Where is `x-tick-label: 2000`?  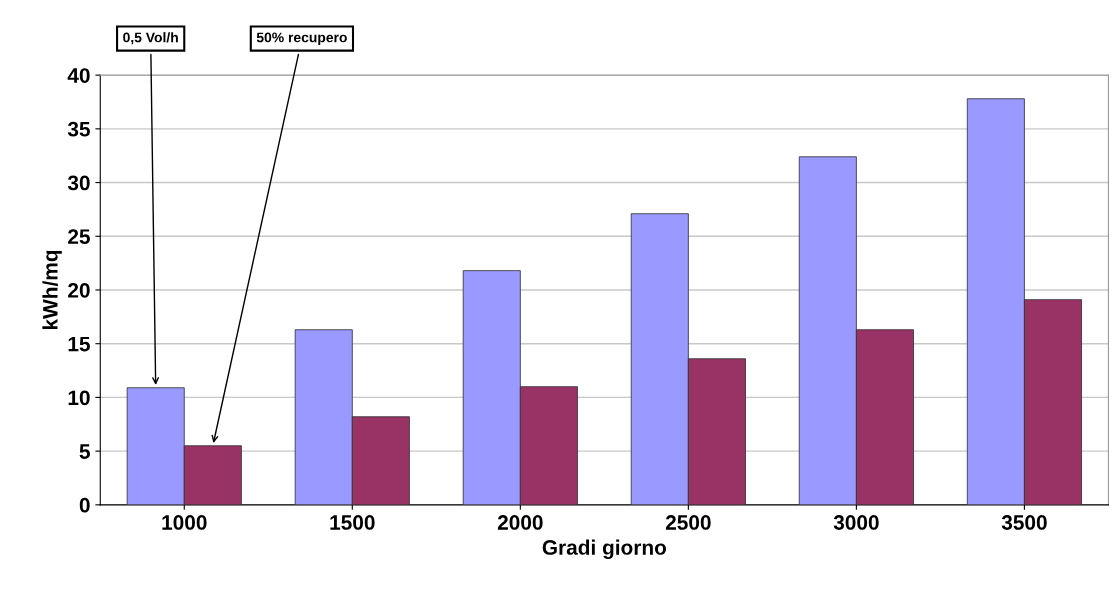 x-tick-label: 2000 is located at coordinates (520, 522).